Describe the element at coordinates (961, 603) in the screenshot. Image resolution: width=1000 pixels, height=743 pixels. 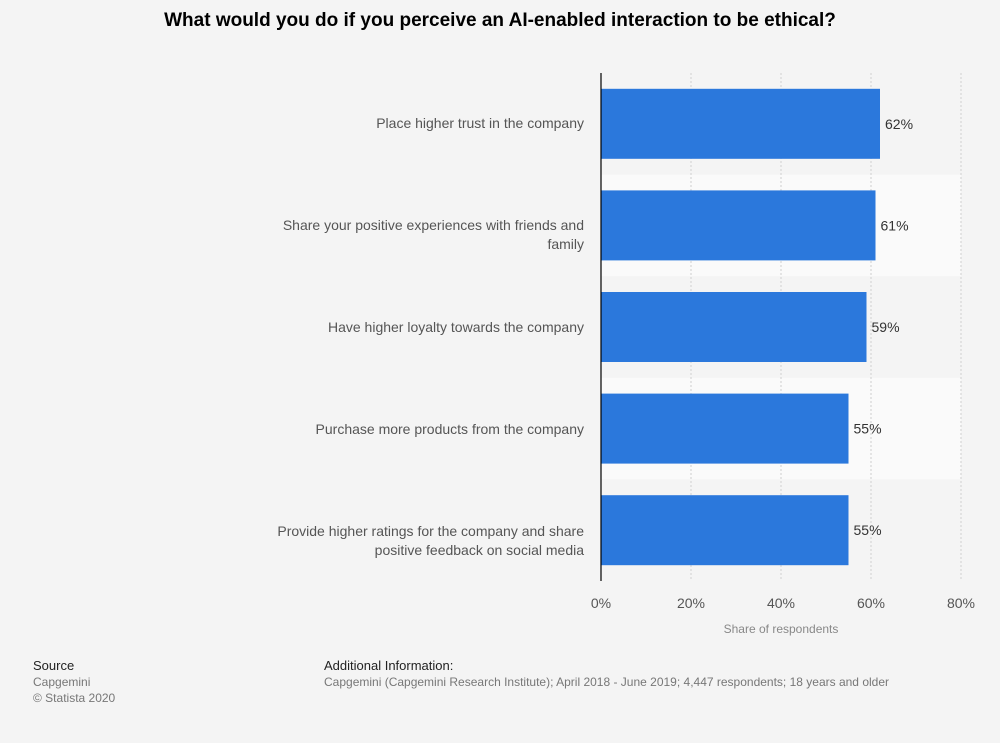
I see `x-tick-label: 80%` at that location.